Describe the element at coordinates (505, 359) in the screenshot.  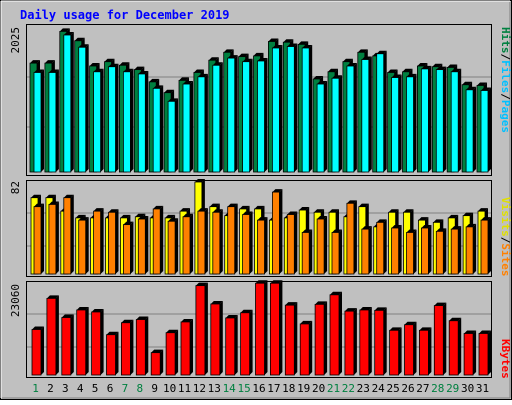
I see `legend-kbytes: KBytes` at that location.